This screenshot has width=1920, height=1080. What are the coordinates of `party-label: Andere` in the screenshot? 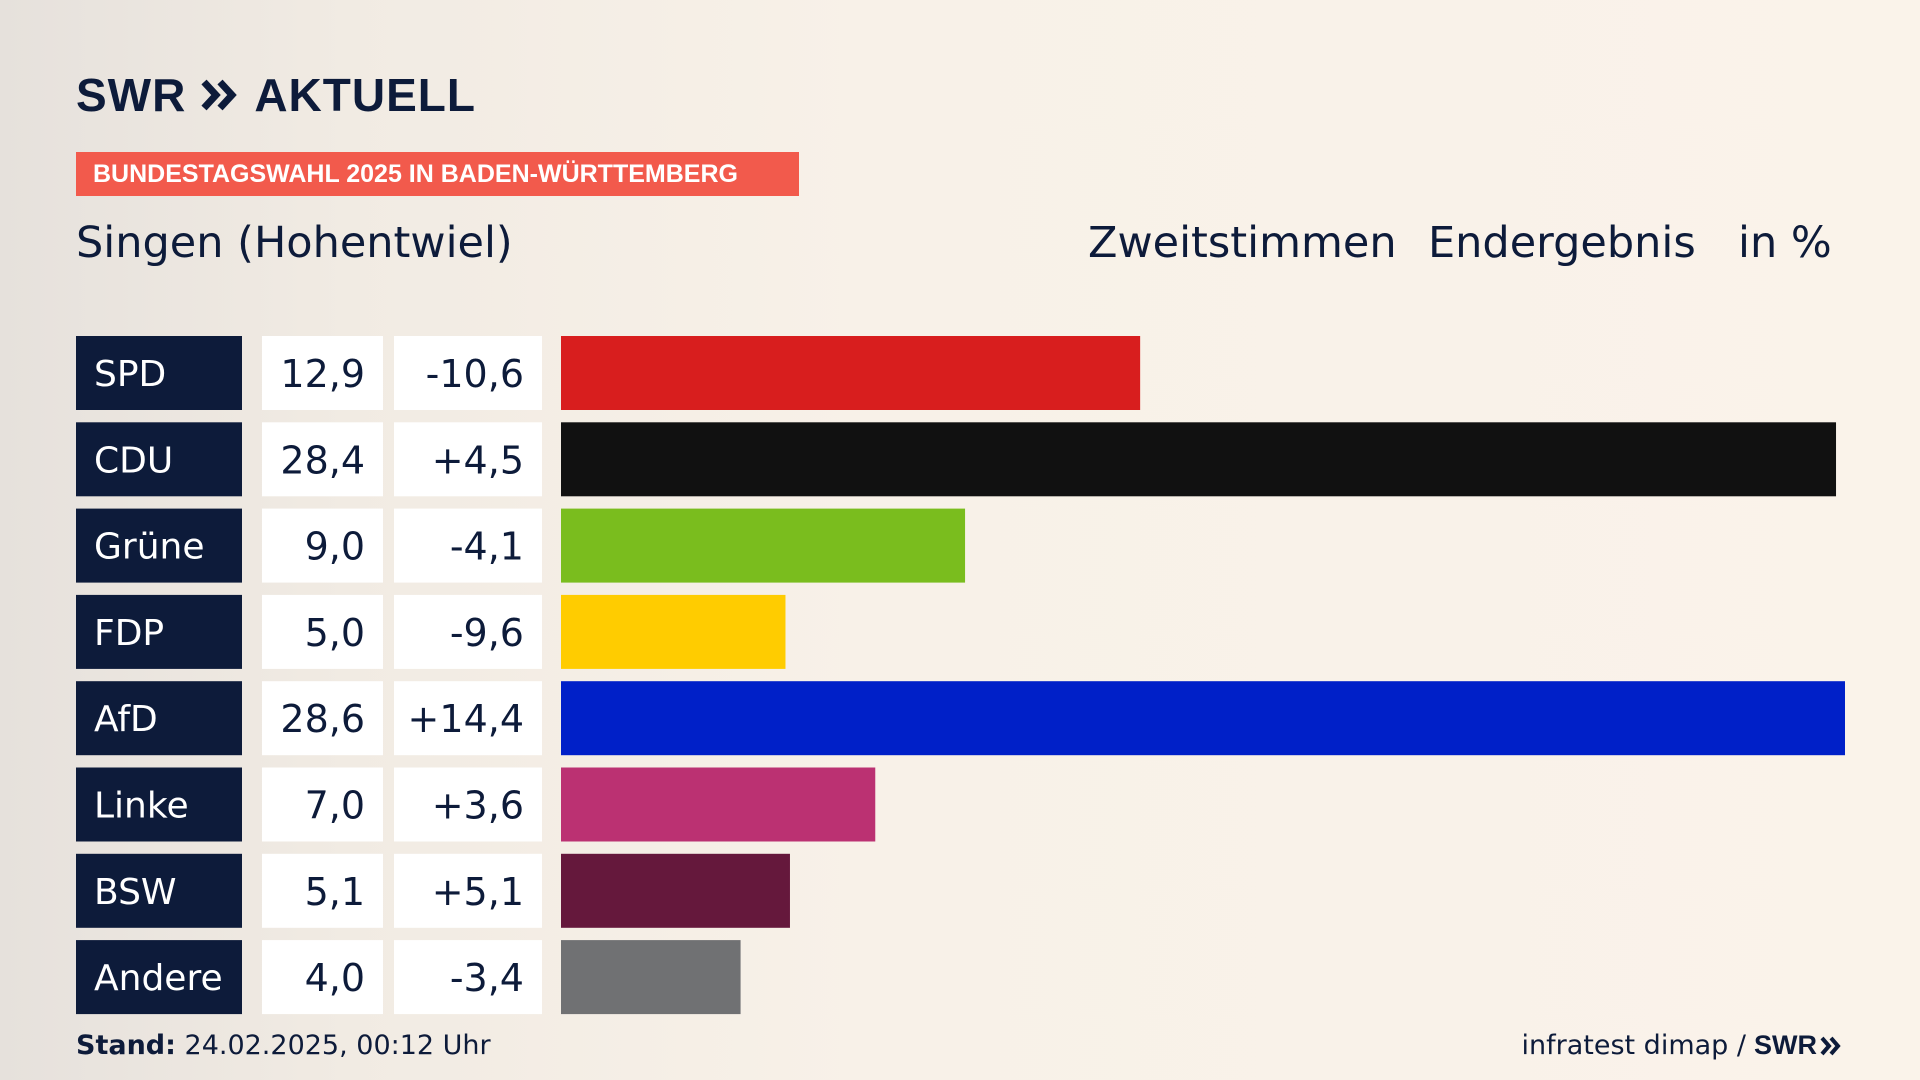 It's located at (158, 978).